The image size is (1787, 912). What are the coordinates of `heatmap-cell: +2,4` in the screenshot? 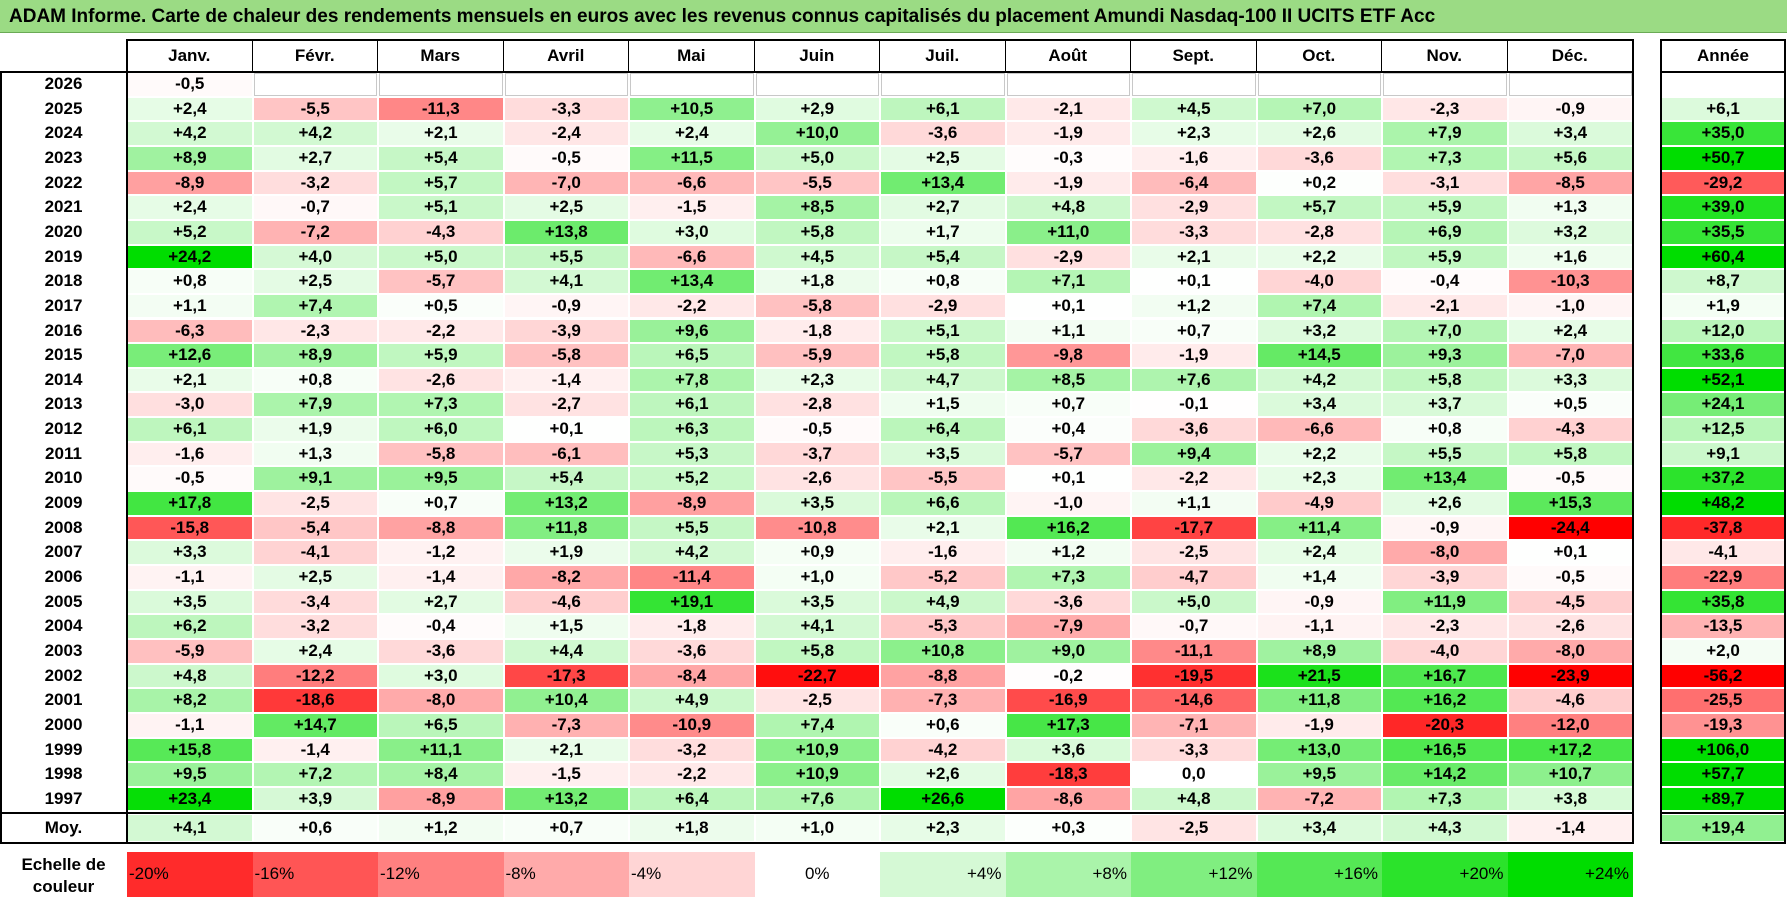 It's located at (190, 207).